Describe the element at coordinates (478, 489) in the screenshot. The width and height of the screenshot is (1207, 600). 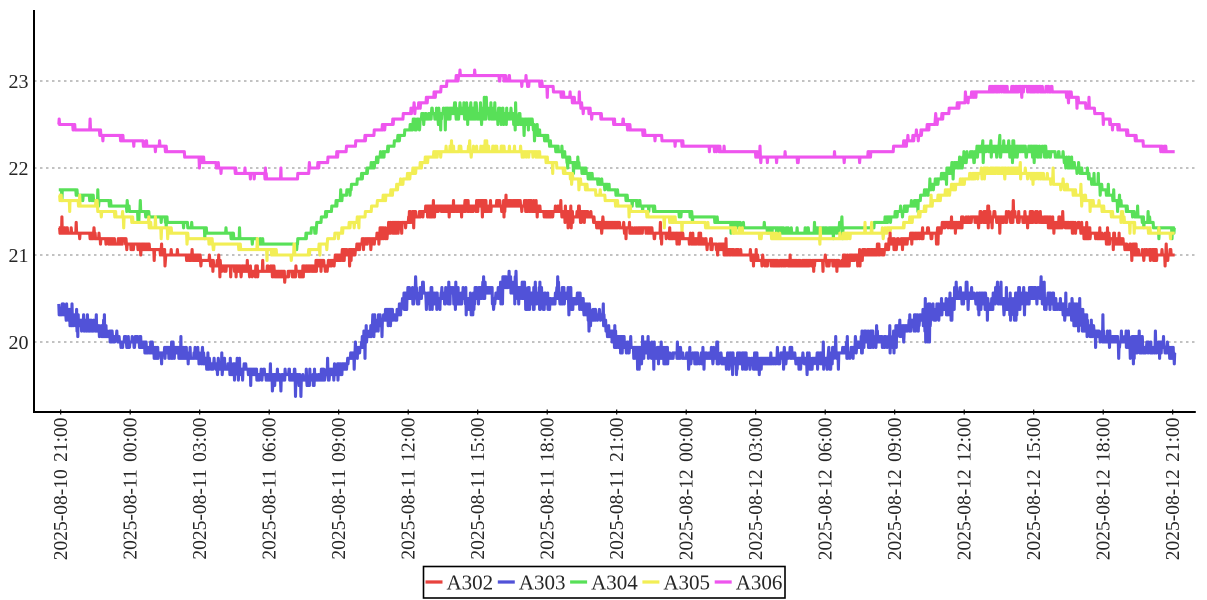
I see `svg-text: 2025-08-11 15:00` at that location.